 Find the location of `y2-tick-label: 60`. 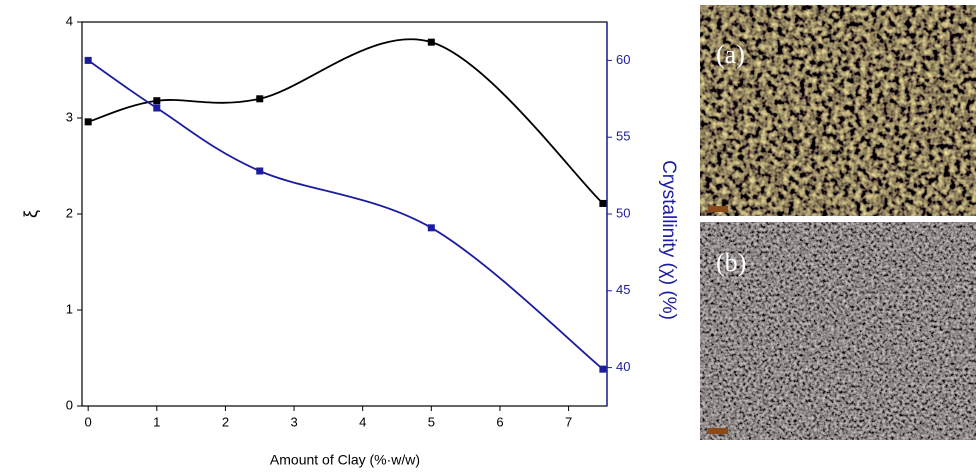

y2-tick-label: 60 is located at coordinates (623, 59).